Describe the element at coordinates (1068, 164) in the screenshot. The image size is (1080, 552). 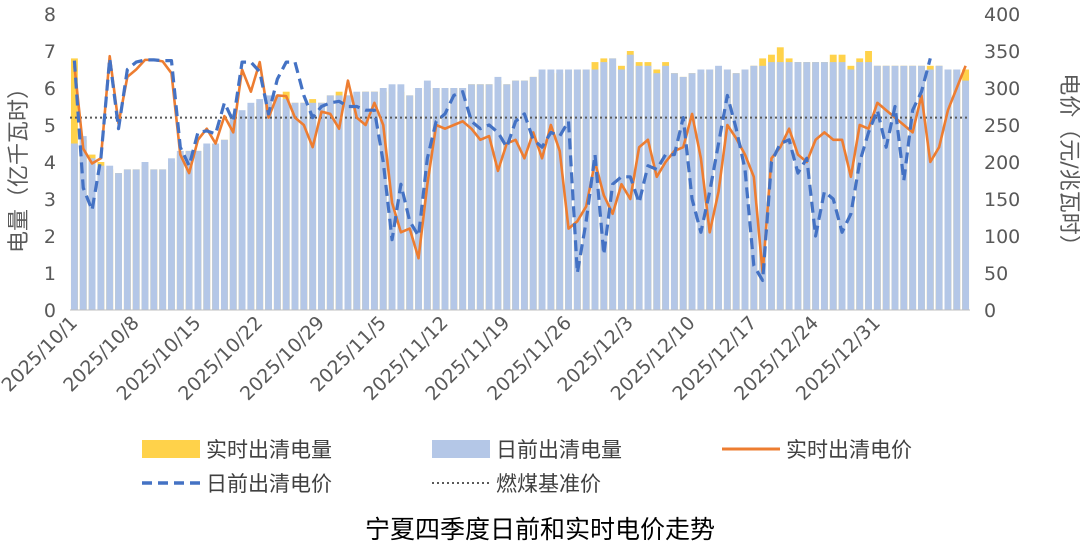
I see `right-axis-title: 电价（元/兆瓦时）` at that location.